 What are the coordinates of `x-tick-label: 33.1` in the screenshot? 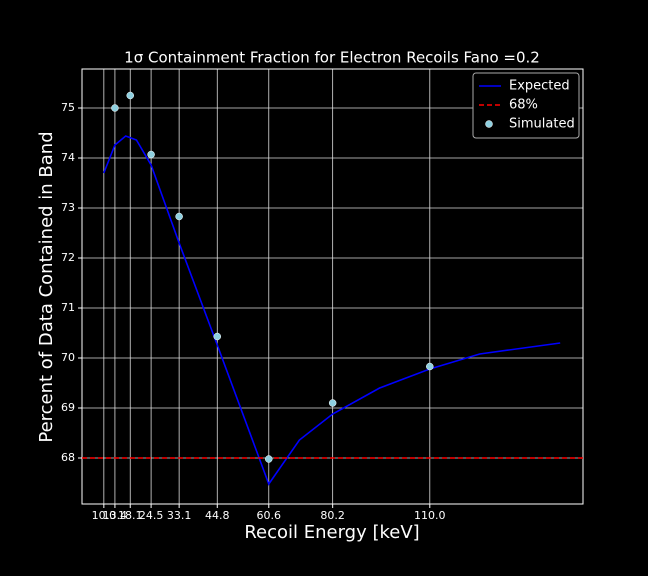 It's located at (179, 515).